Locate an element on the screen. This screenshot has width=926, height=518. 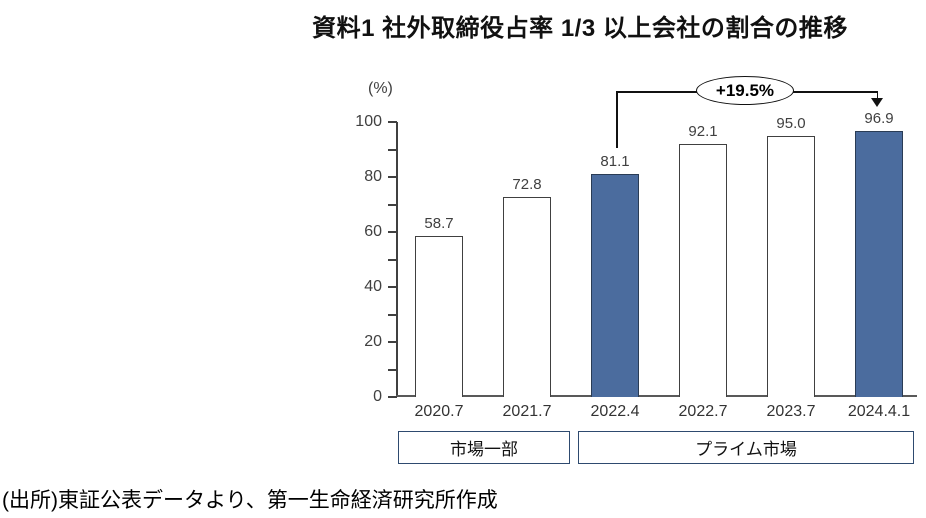
annotation-connector-left-line is located at coordinates (617, 119).